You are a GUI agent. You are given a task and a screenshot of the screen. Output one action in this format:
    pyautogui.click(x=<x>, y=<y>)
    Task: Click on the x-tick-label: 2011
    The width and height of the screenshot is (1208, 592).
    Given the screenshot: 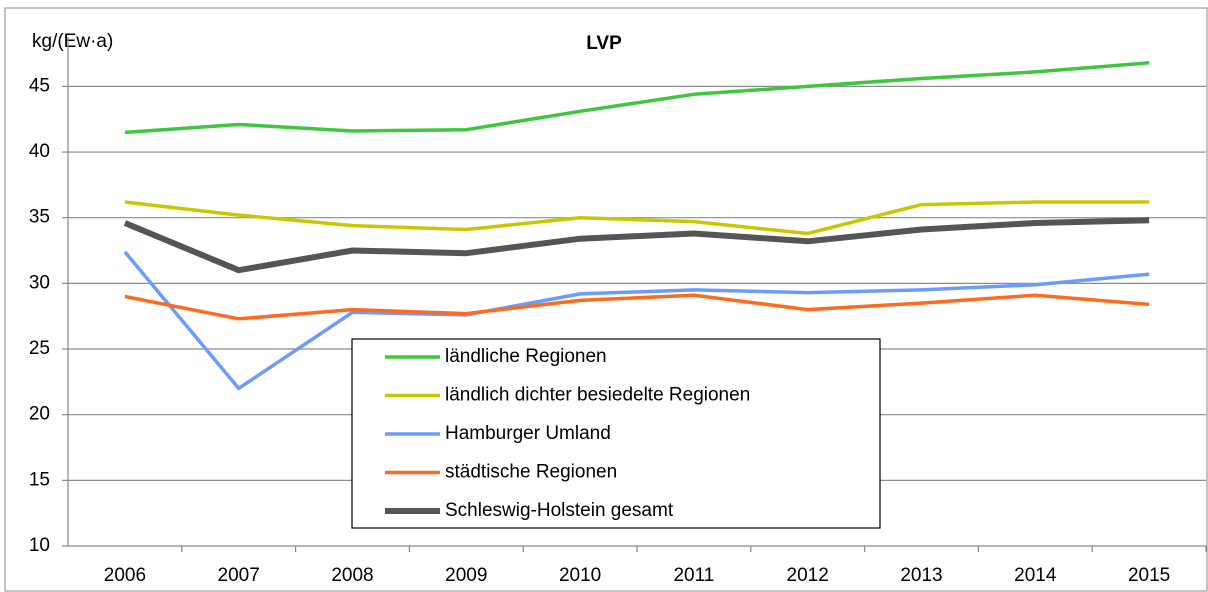 What is the action you would take?
    pyautogui.click(x=693, y=575)
    